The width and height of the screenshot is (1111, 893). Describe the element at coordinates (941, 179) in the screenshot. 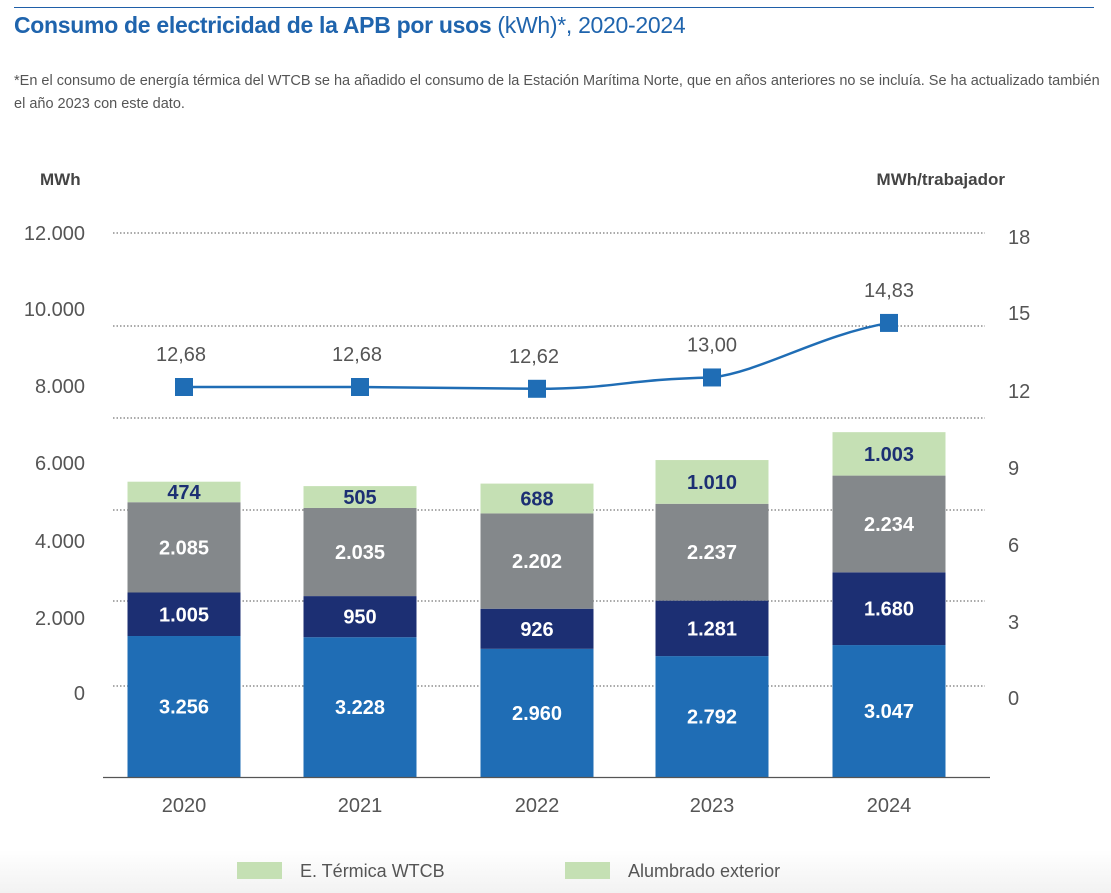

I see `right-axis-label: MWh/trabajador` at that location.